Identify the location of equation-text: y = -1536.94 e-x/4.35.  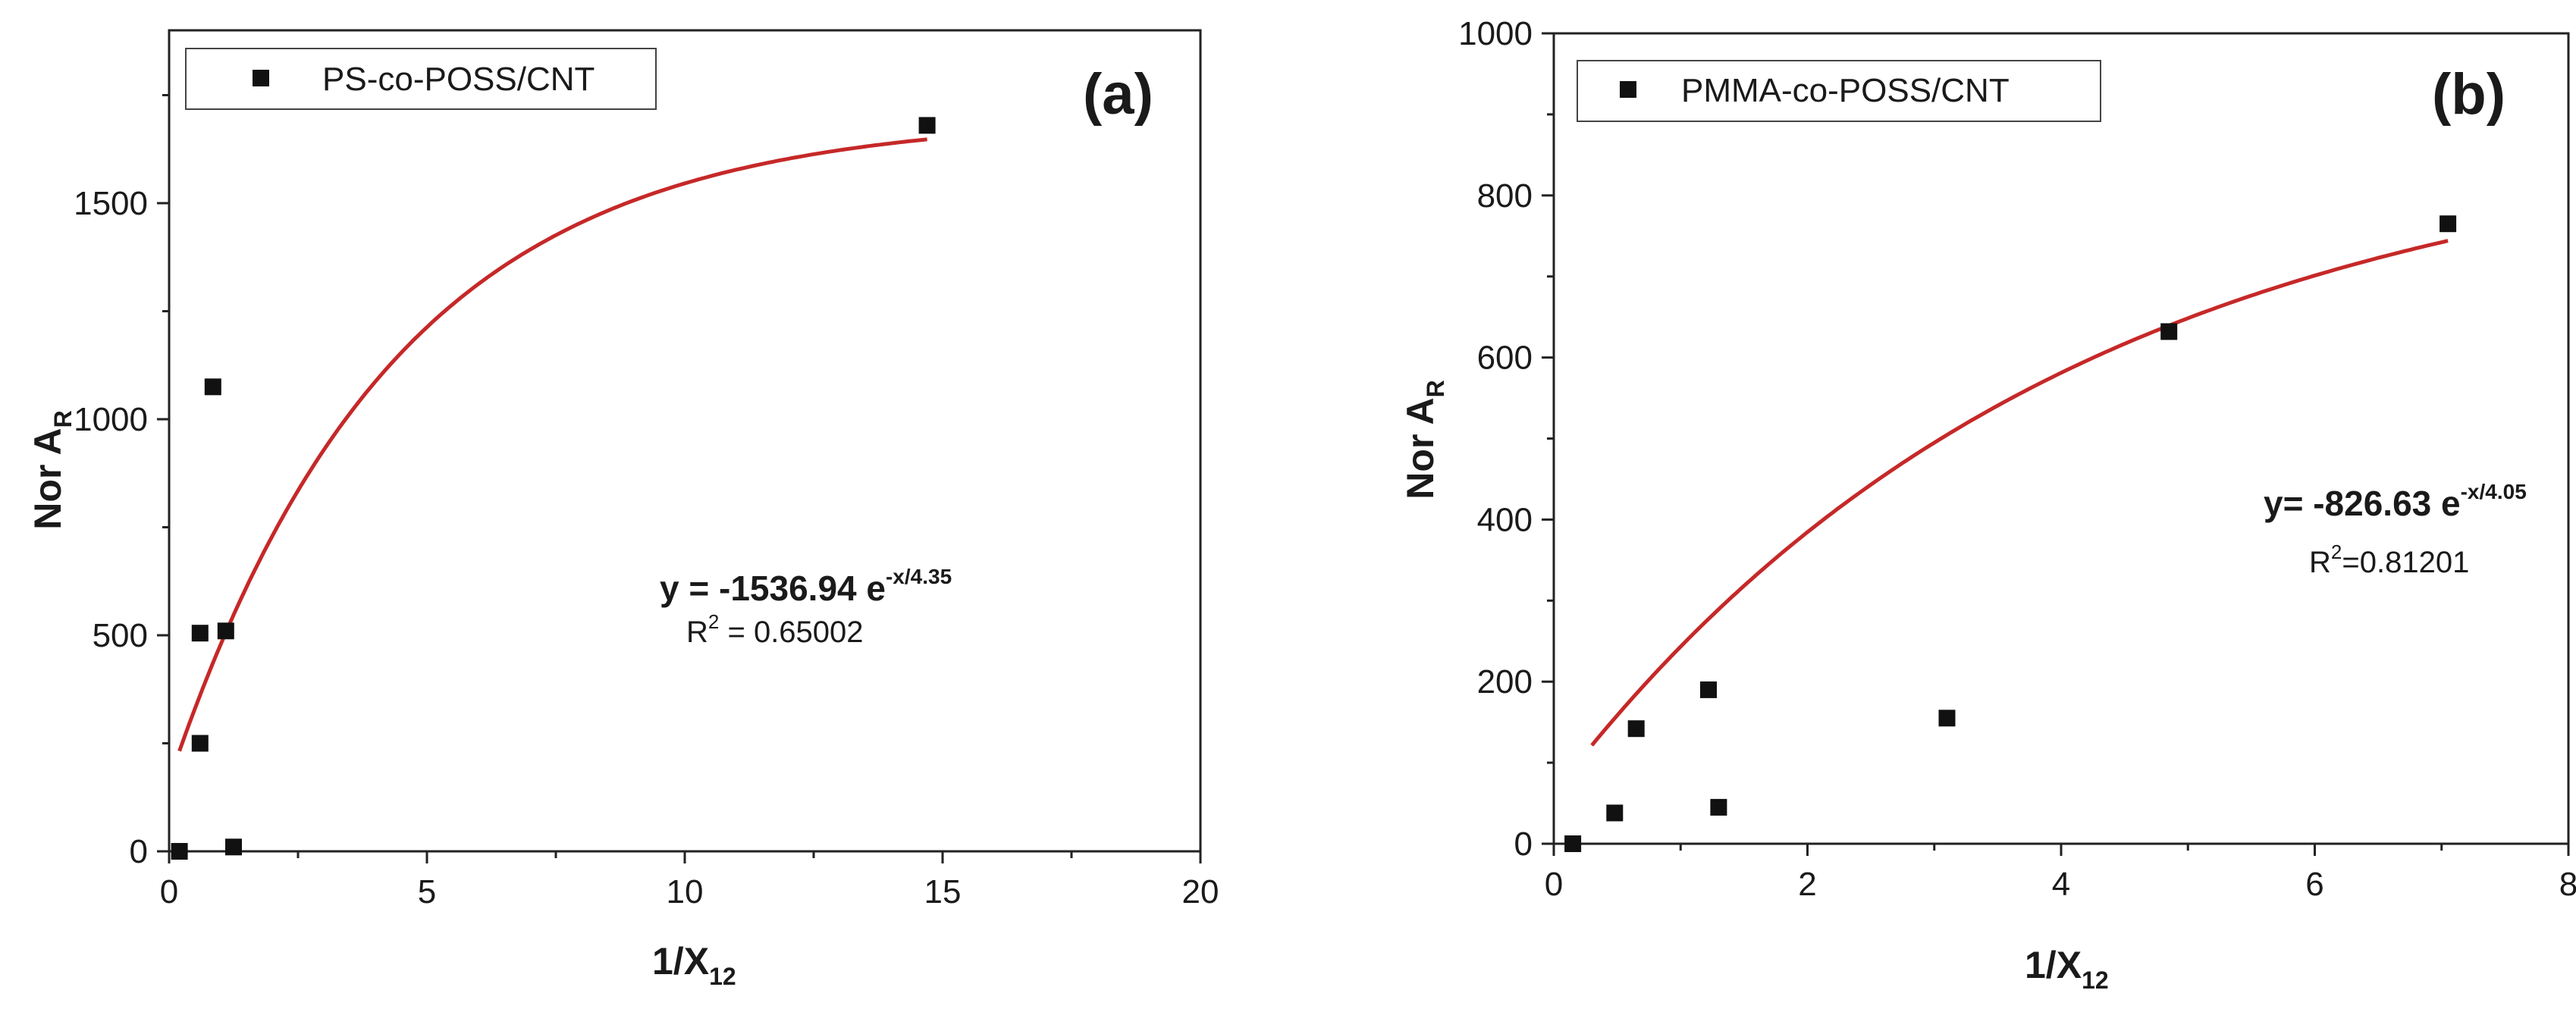
(806, 586).